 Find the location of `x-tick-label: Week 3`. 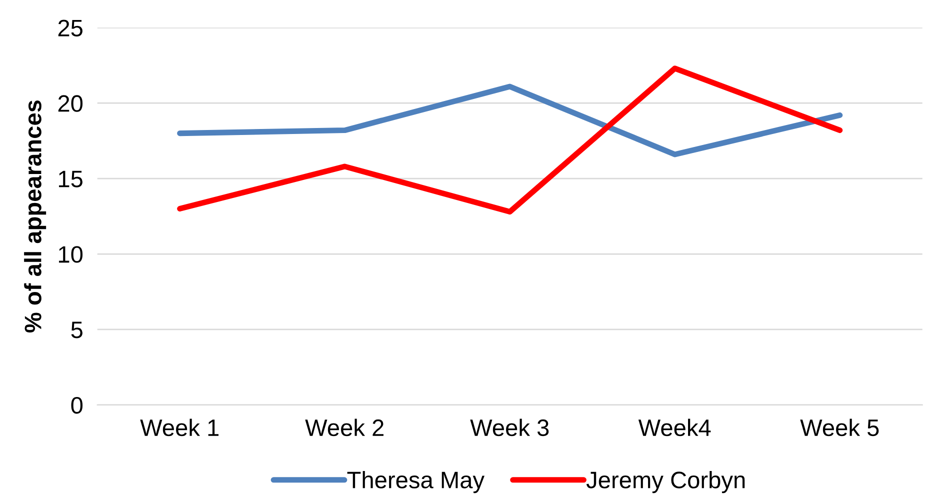

x-tick-label: Week 3 is located at coordinates (509, 427).